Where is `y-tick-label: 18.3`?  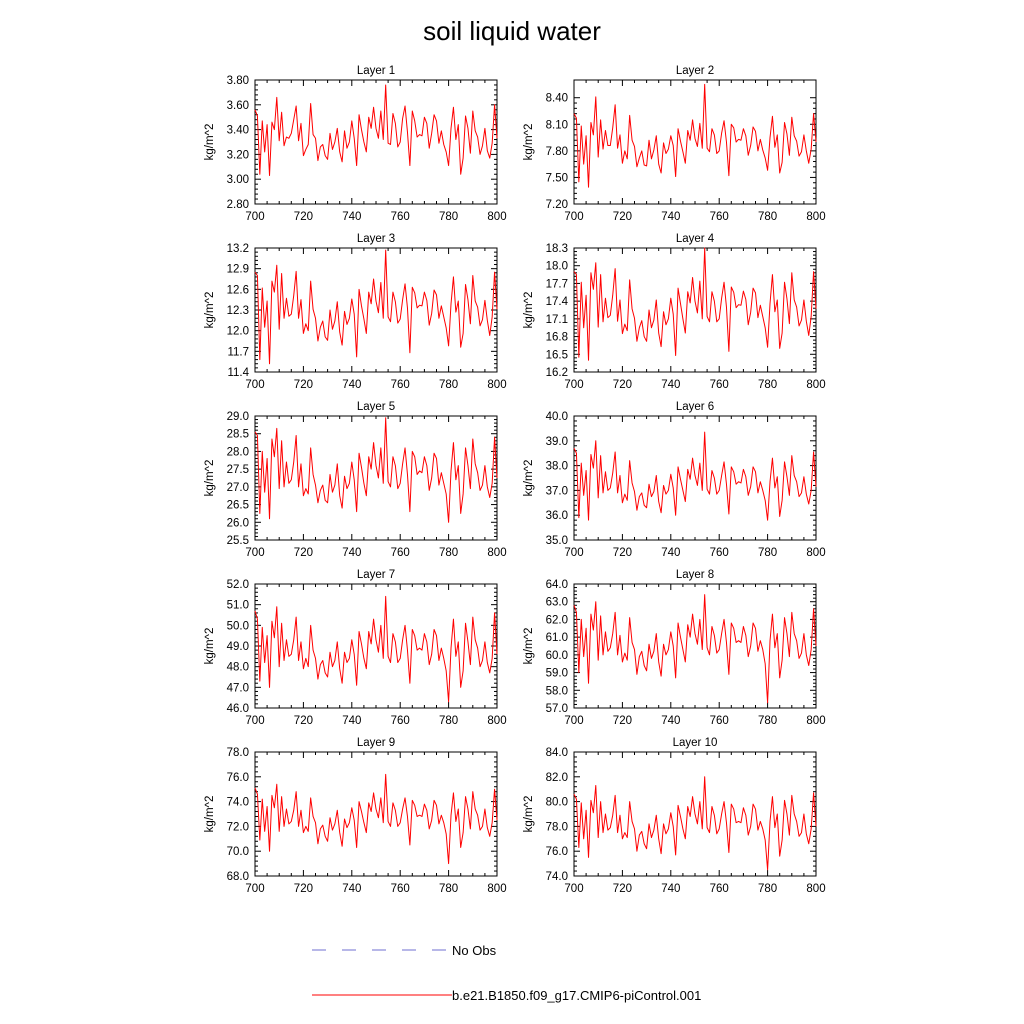
y-tick-label: 18.3 is located at coordinates (557, 249).